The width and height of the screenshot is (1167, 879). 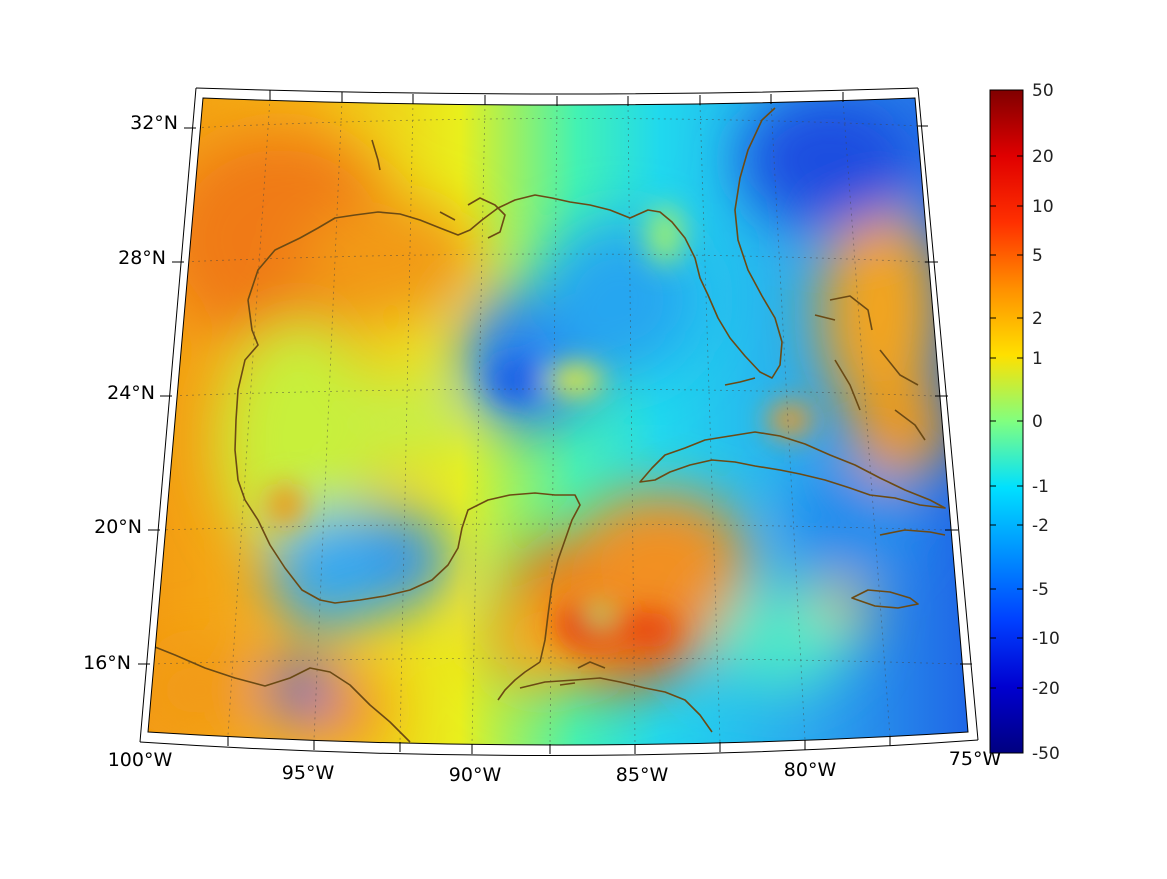 What do you see at coordinates (555, 767) in the screenshot?
I see `lon-labels: 100°W 95°W 90°W 85°W 80°W 75°W` at bounding box center [555, 767].